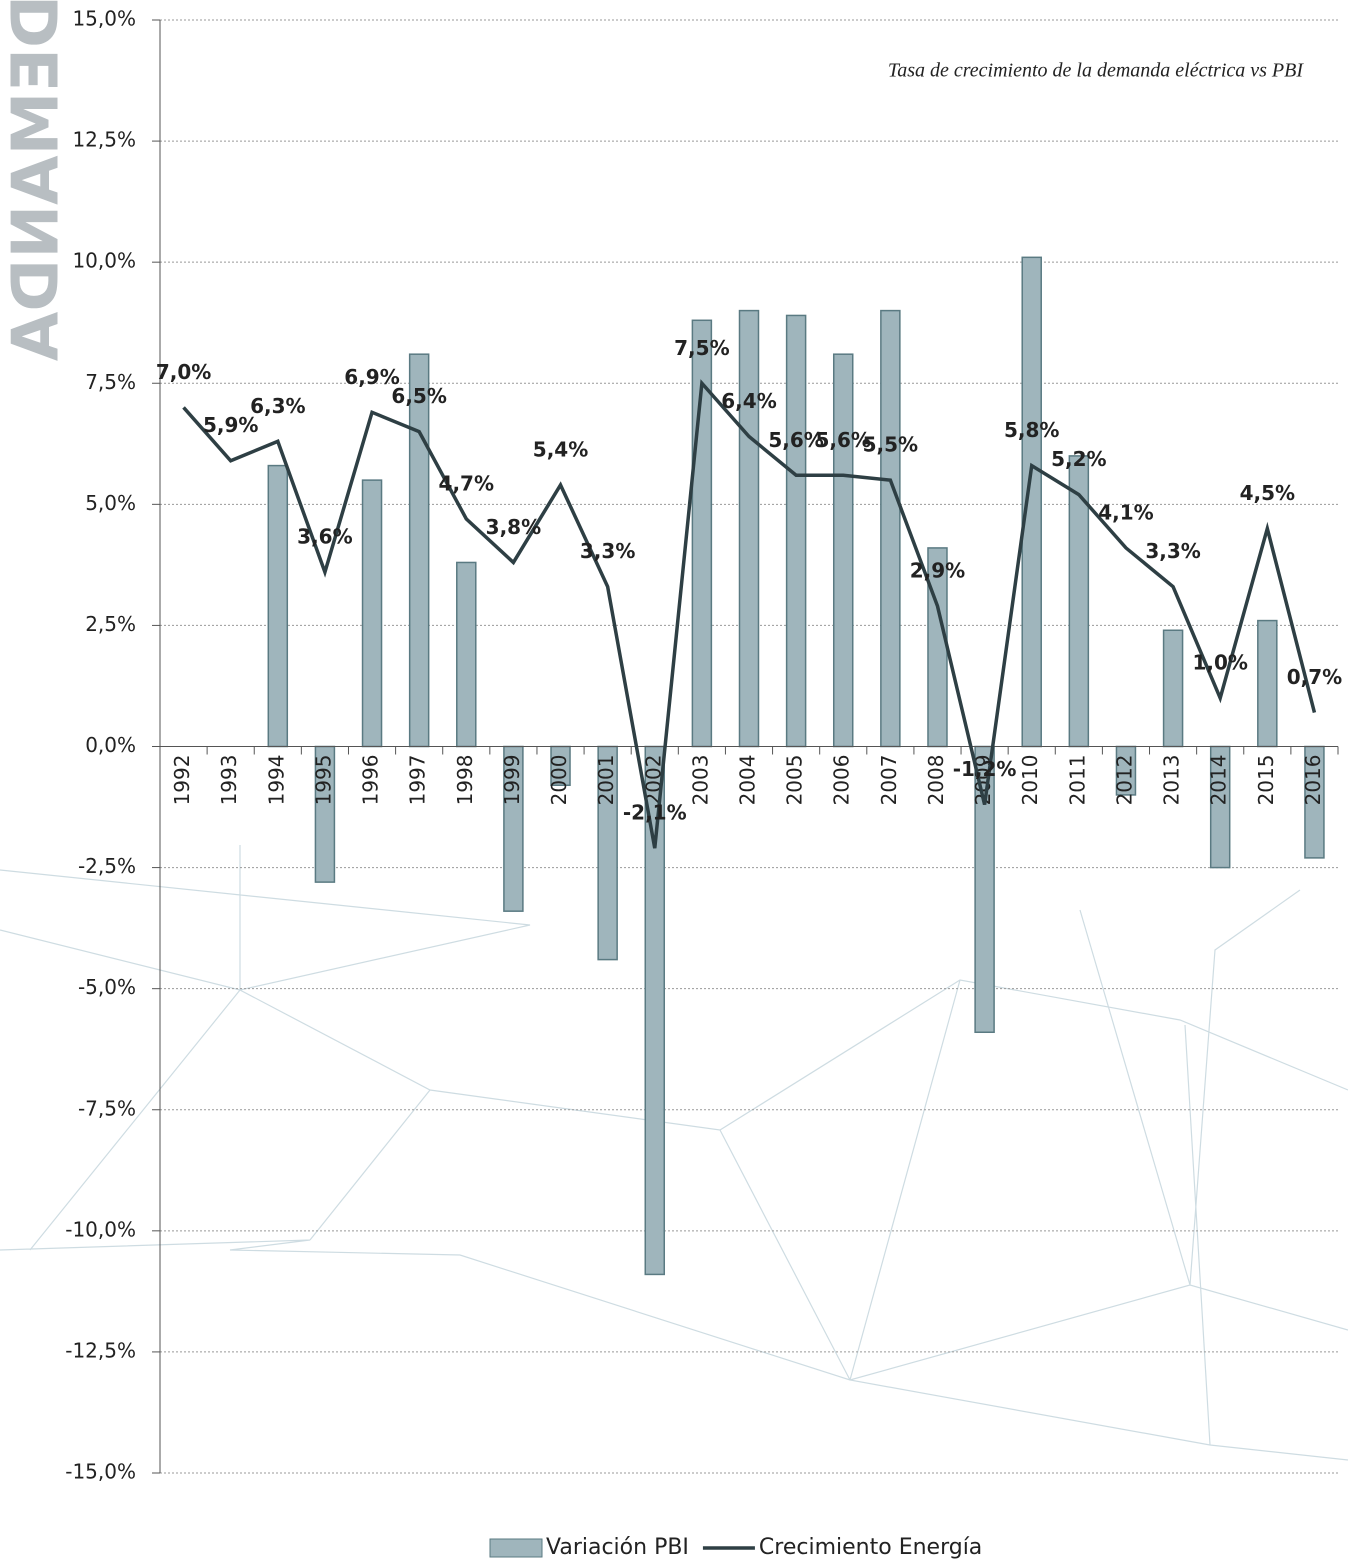 The height and width of the screenshot is (1564, 1348). Describe the element at coordinates (559, 780) in the screenshot. I see `x-tick-label: 2000` at that location.